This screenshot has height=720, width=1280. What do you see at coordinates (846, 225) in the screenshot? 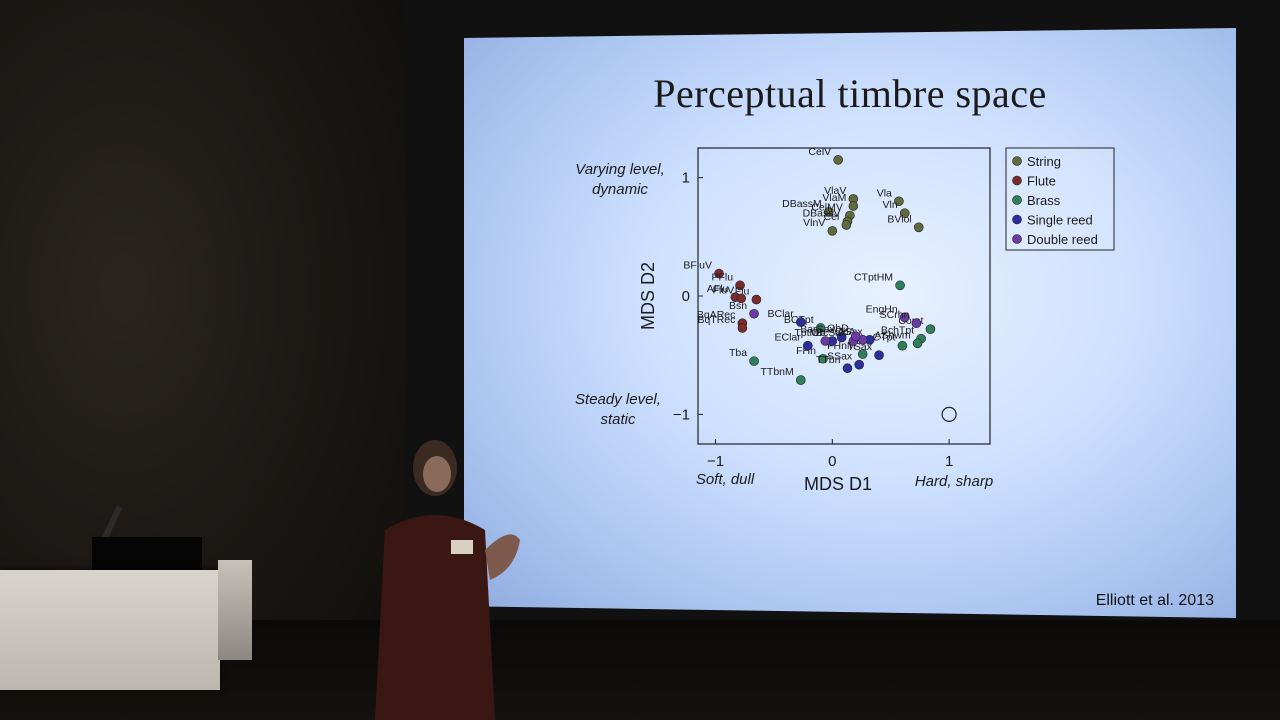
I see `data-point-cel` at bounding box center [846, 225].